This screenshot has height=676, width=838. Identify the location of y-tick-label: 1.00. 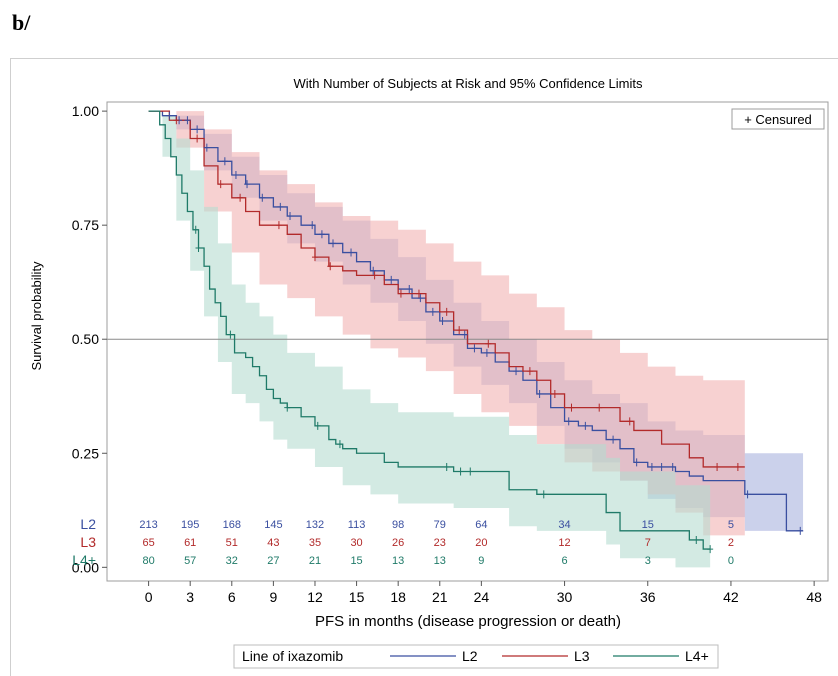
(85, 111).